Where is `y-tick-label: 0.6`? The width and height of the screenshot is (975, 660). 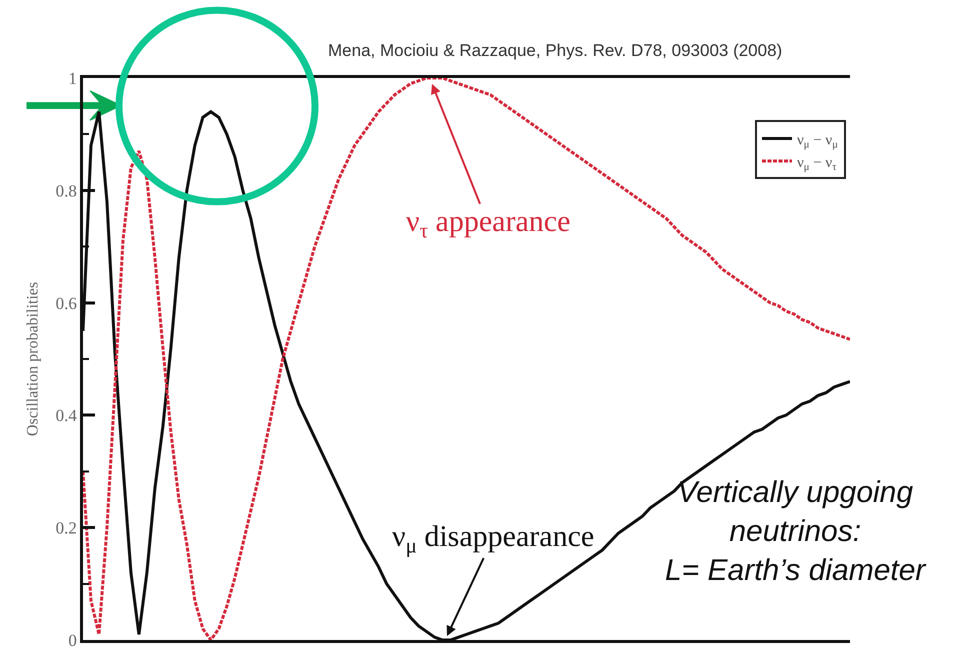 y-tick-label: 0.6 is located at coordinates (66, 303).